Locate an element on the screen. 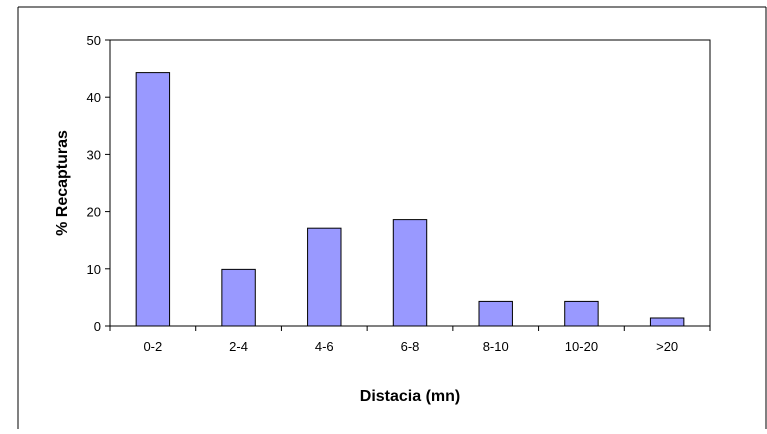  x-tick-label: 2-4 is located at coordinates (238, 346).